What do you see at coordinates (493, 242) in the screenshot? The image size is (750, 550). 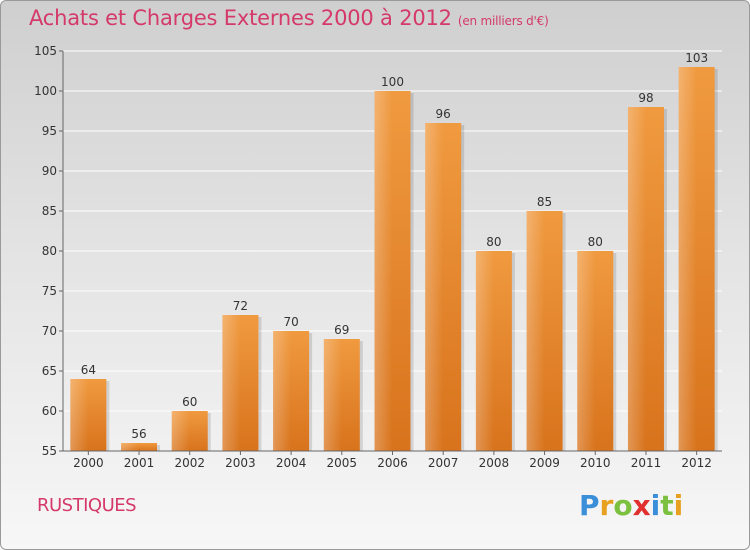 I see `data-label-2008: 80` at bounding box center [493, 242].